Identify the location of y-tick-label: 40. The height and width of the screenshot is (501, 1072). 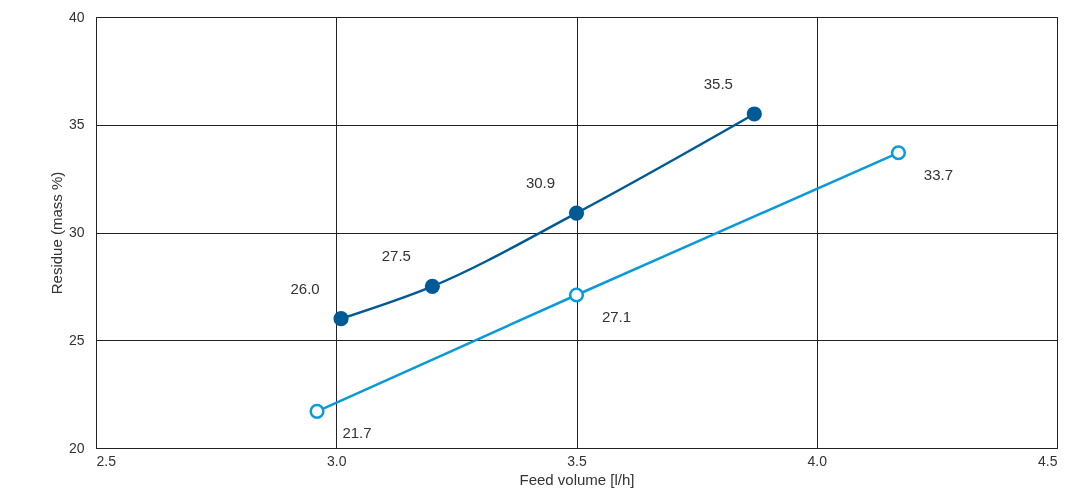
(76, 16).